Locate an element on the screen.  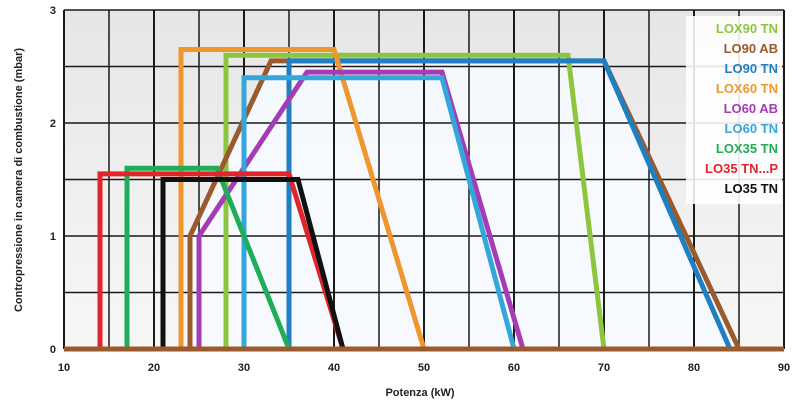
legend-entry: LO90 AB is located at coordinates (751, 48).